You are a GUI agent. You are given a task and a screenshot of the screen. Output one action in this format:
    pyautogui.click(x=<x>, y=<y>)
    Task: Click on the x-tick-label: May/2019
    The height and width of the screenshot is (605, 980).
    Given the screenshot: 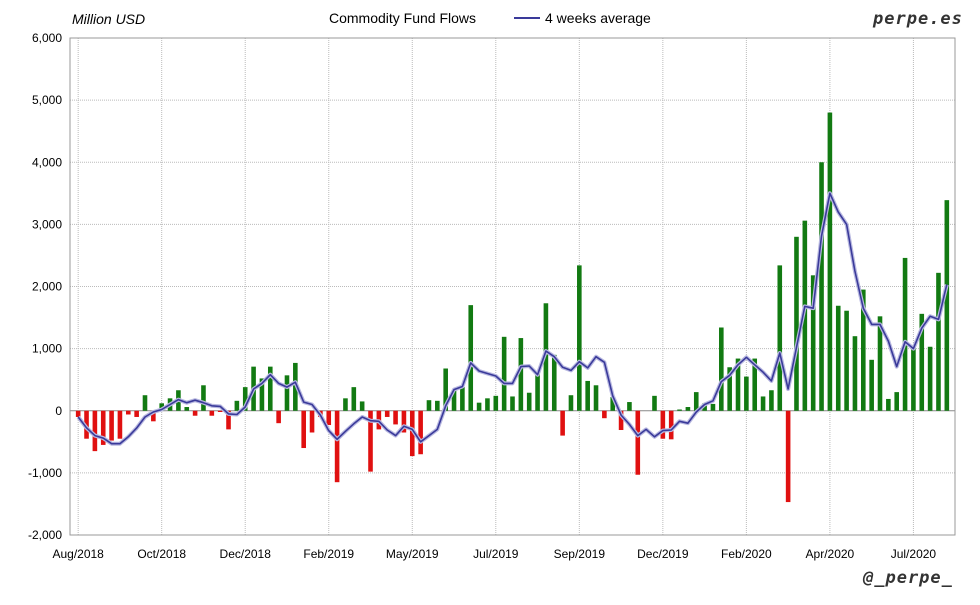 What is the action you would take?
    pyautogui.click(x=412, y=554)
    